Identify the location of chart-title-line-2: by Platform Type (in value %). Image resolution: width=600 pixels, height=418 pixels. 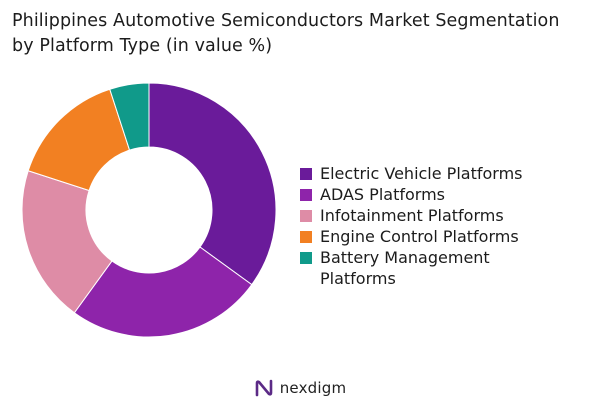
(142, 46).